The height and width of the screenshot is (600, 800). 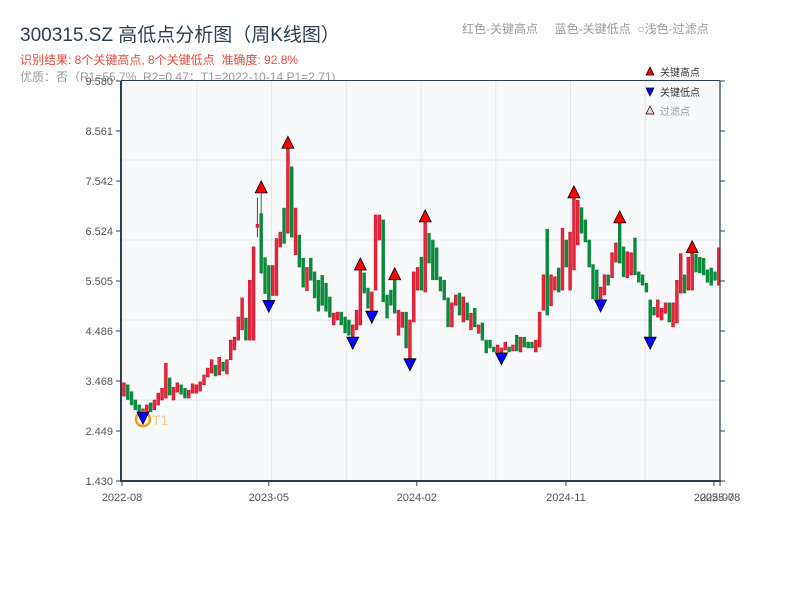 I want to click on y-tick-label: 5.505, so click(x=99, y=282).